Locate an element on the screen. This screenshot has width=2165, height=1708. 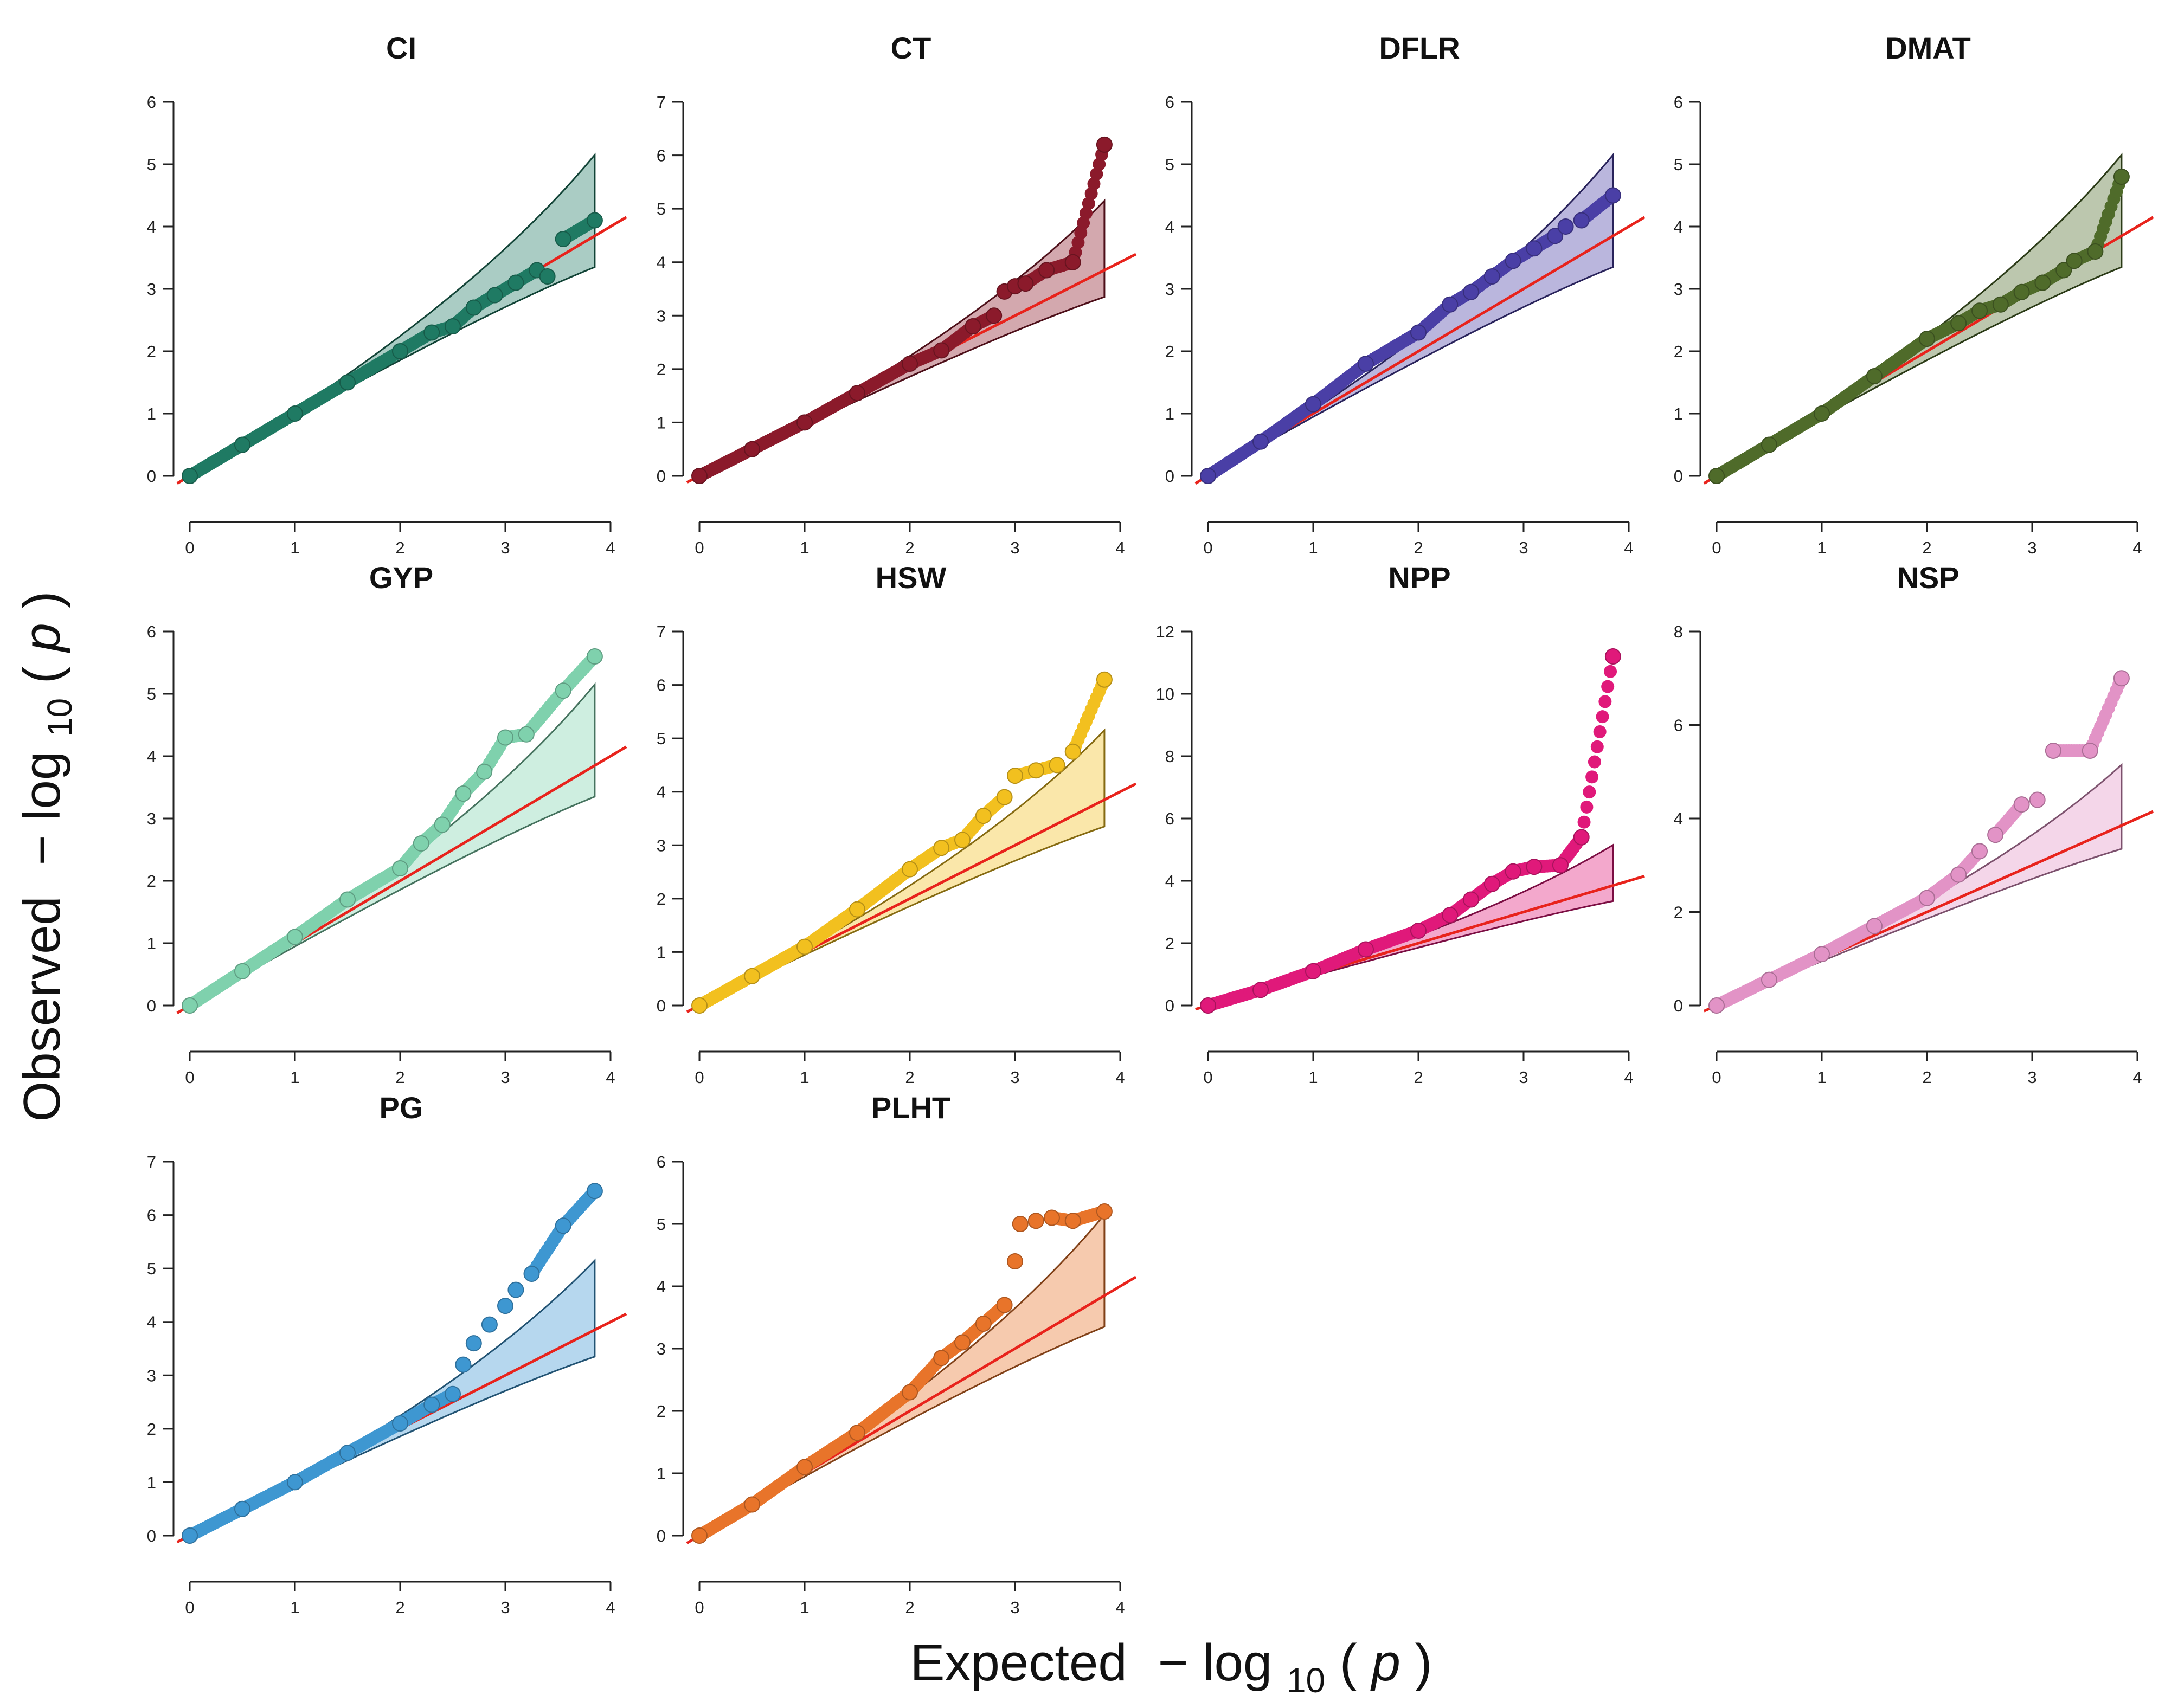
y-tick-label-pg-3: 3 is located at coordinates (152, 1375).